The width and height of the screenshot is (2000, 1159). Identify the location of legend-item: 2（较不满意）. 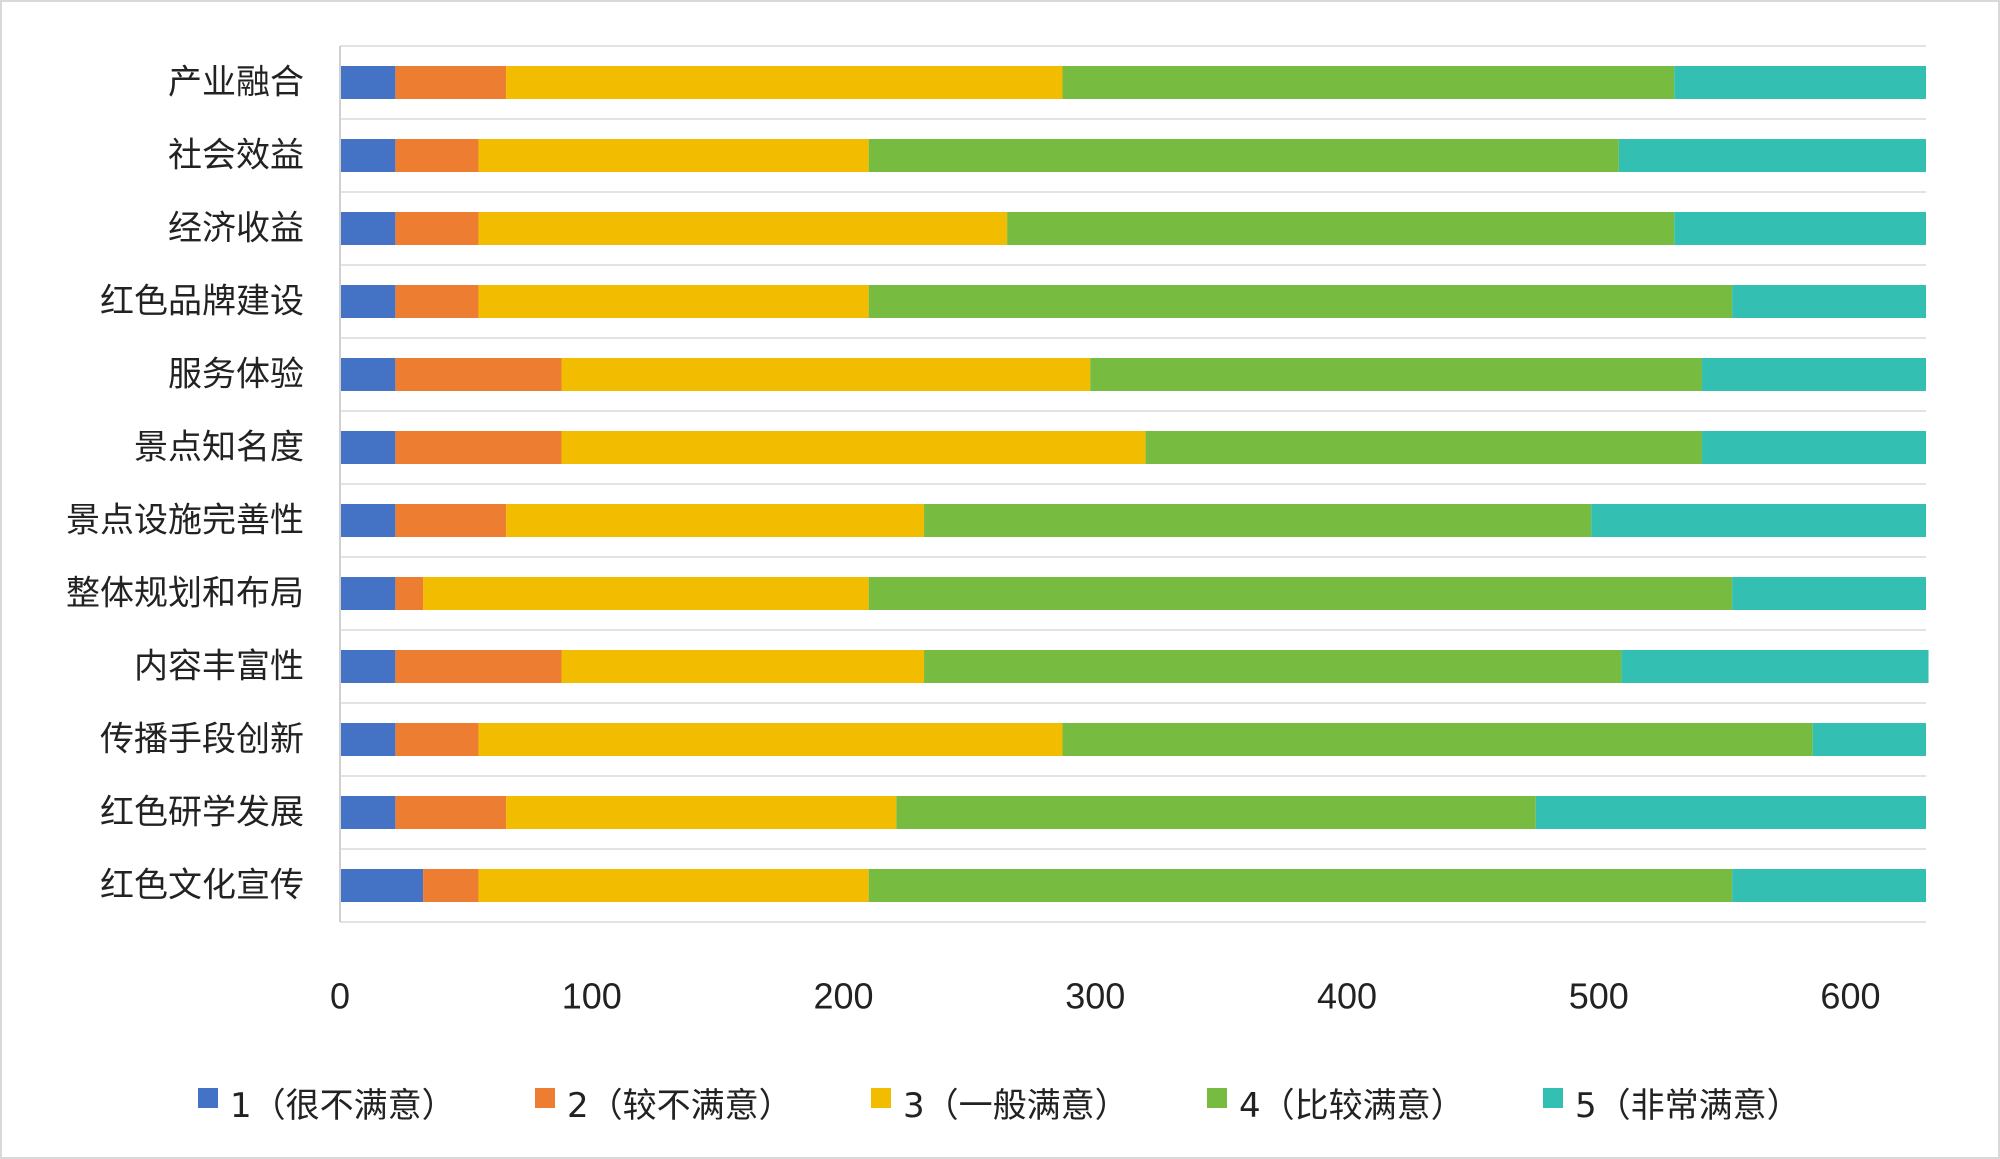
(664, 1106).